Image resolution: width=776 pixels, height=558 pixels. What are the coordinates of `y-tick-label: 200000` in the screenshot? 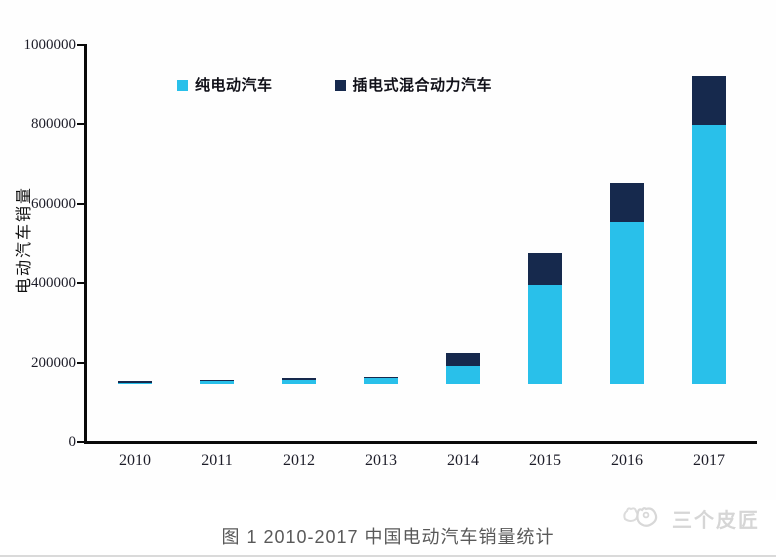 It's located at (53, 362).